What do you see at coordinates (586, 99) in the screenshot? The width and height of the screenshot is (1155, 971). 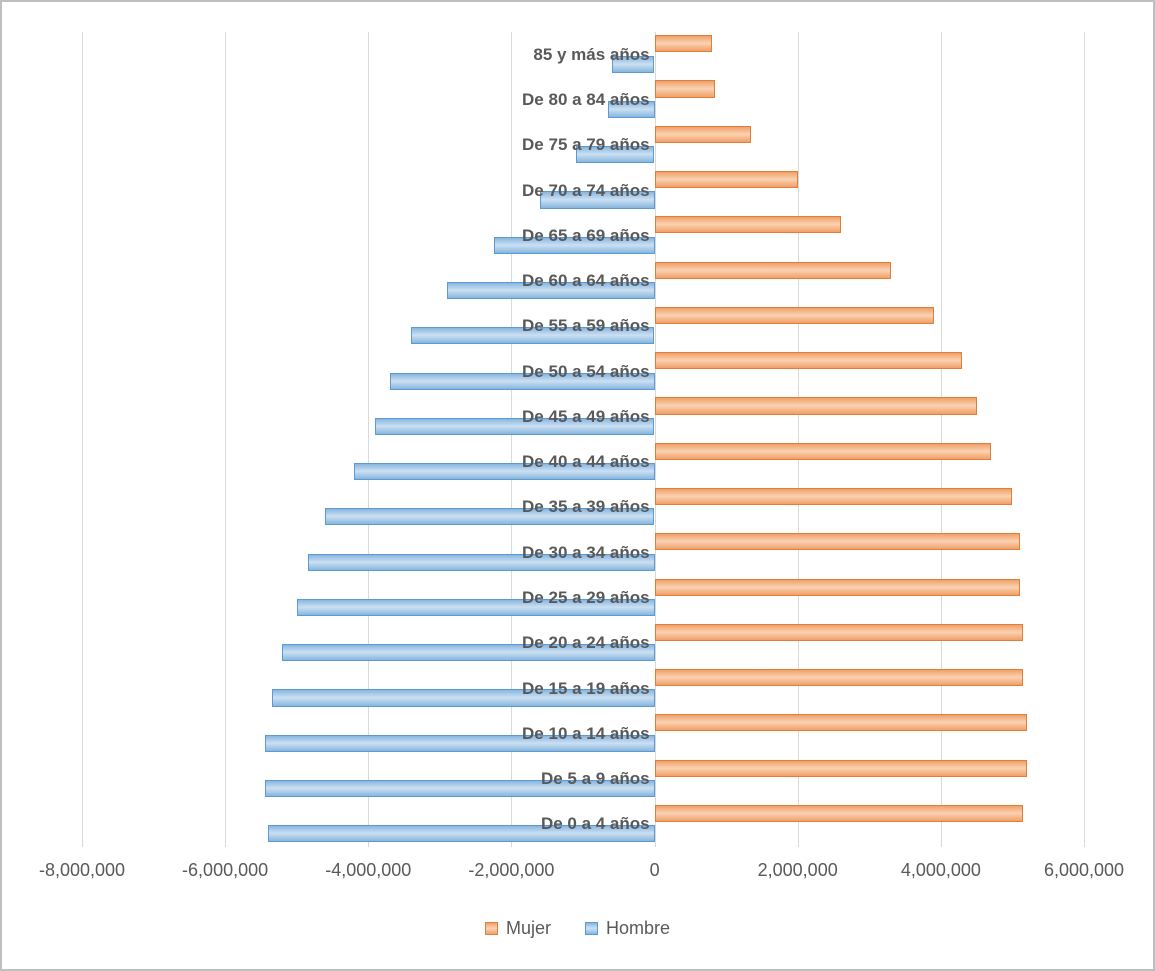 I see `category-label: De 80 a 84 años` at bounding box center [586, 99].